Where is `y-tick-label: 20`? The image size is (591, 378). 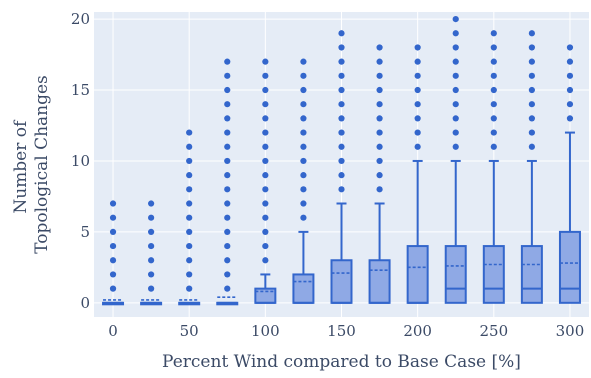 y-tick-label: 20 is located at coordinates (80, 19).